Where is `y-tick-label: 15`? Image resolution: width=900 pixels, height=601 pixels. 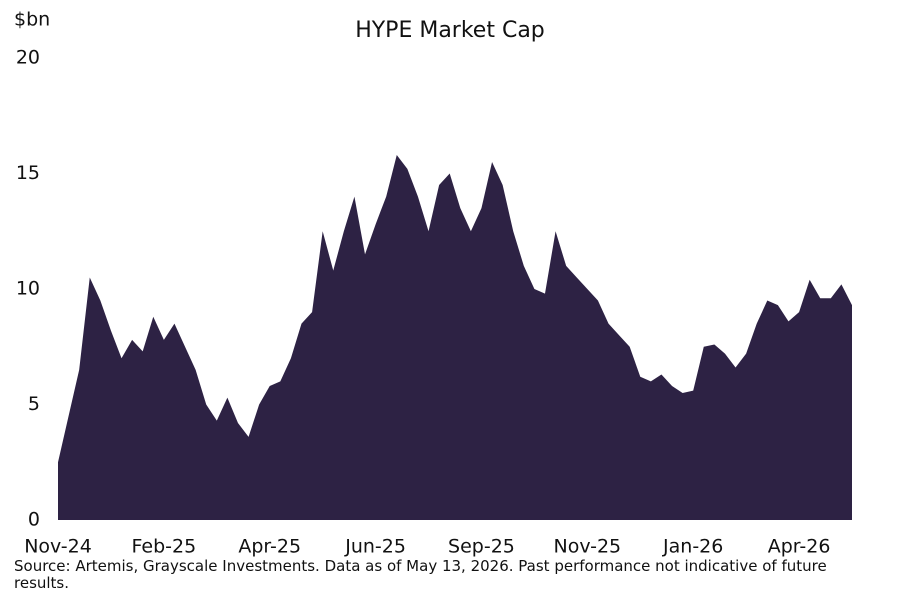
y-tick-label: 15 is located at coordinates (28, 173).